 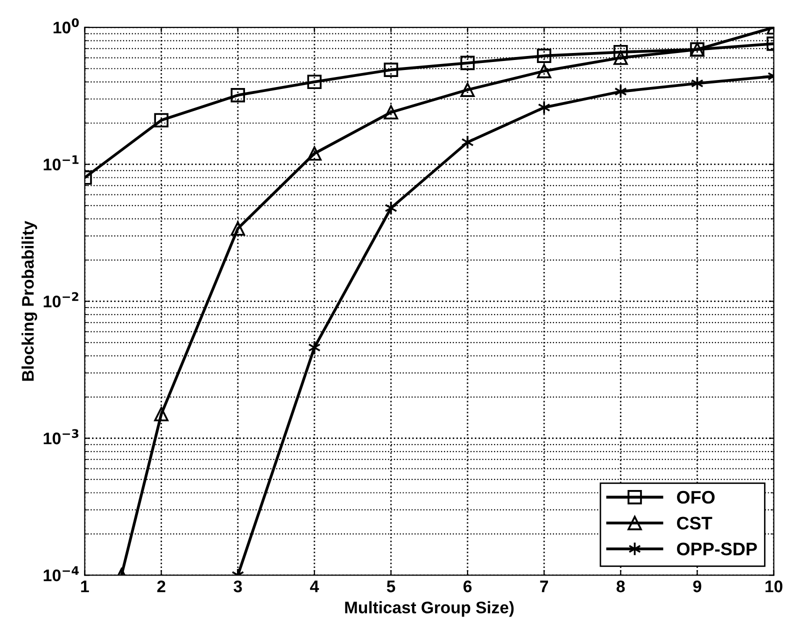 I want to click on x-axis-title: Multicast Group Size), so click(x=429, y=609).